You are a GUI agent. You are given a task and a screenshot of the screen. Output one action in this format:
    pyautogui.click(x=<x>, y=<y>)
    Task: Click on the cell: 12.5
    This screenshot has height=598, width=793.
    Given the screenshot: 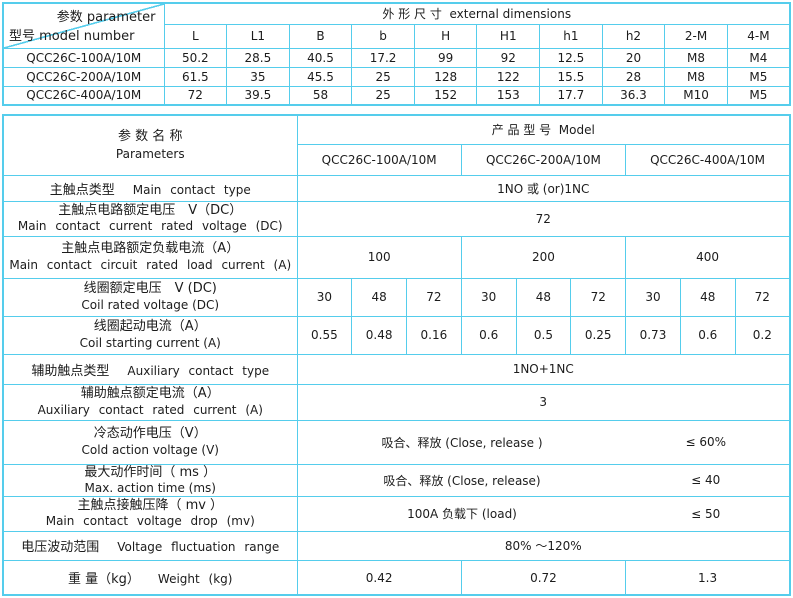 What is the action you would take?
    pyautogui.click(x=571, y=57)
    